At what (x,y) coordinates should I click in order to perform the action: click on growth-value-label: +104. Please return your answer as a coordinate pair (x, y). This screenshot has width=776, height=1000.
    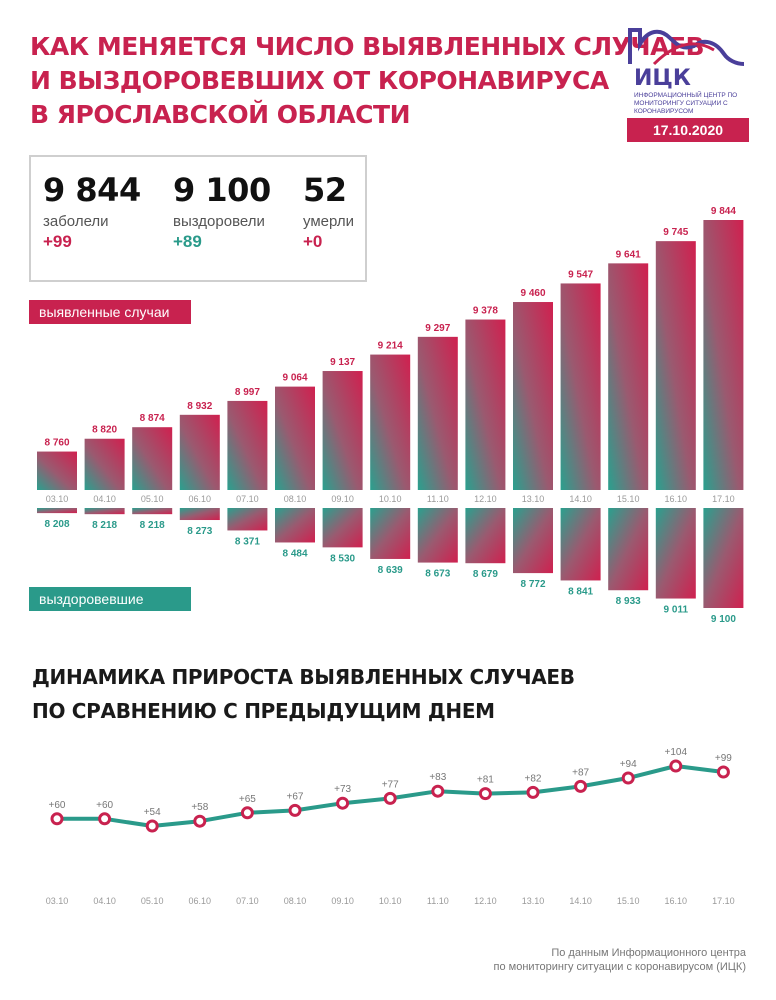
    Looking at the image, I should click on (676, 752).